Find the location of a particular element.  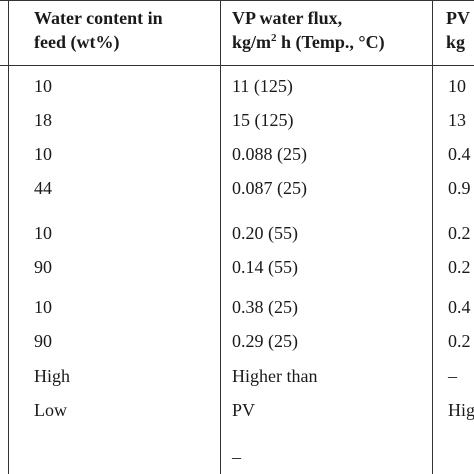

cell-water-1: 18 is located at coordinates (43, 120).